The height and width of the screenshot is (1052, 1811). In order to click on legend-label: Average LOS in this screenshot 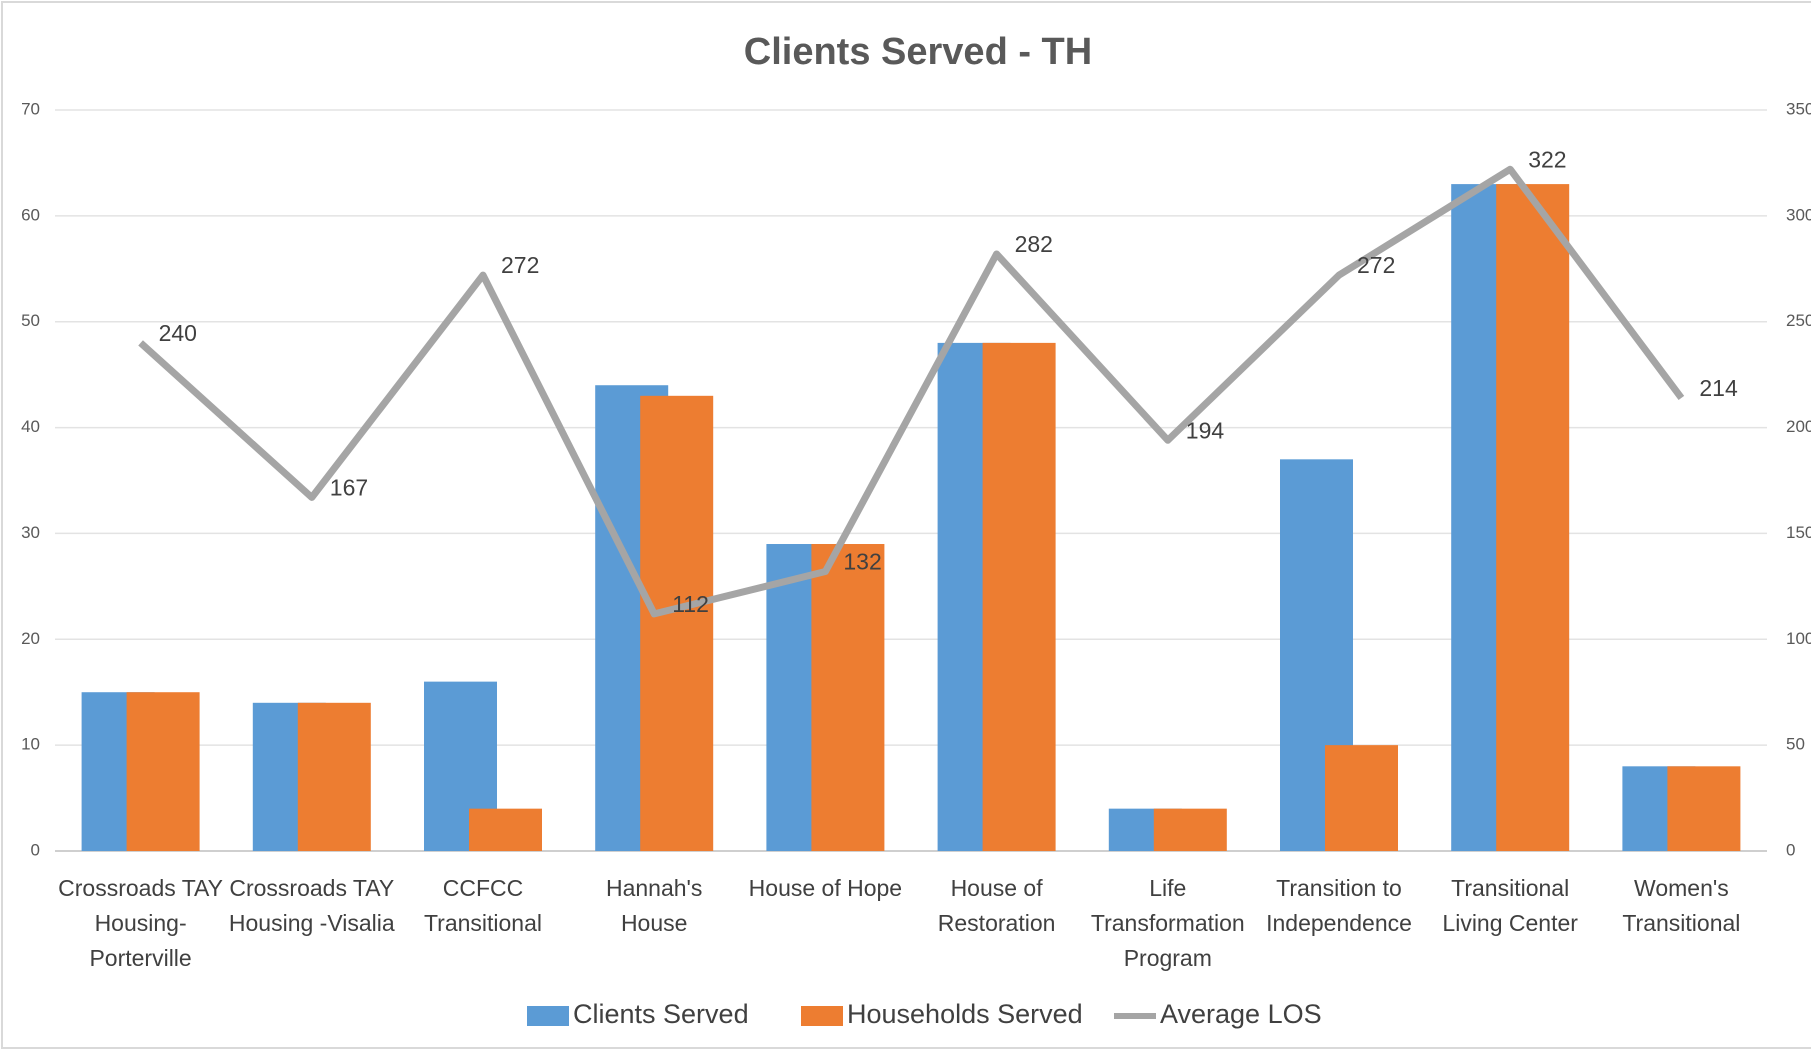, I will do `click(1241, 1014)`.